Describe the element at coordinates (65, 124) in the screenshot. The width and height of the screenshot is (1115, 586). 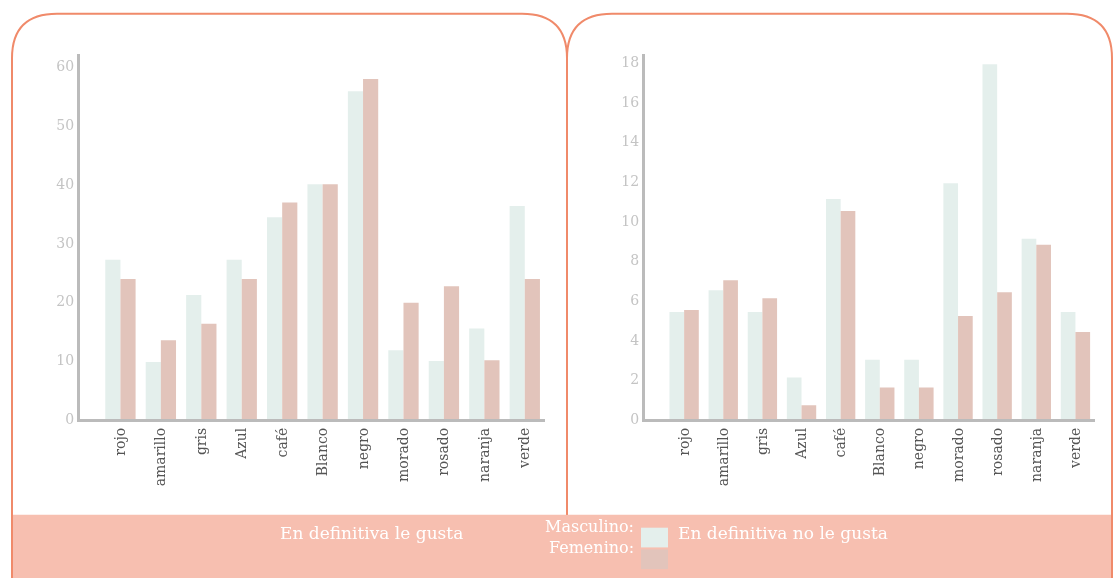
I see `y-tick-label: 50` at that location.